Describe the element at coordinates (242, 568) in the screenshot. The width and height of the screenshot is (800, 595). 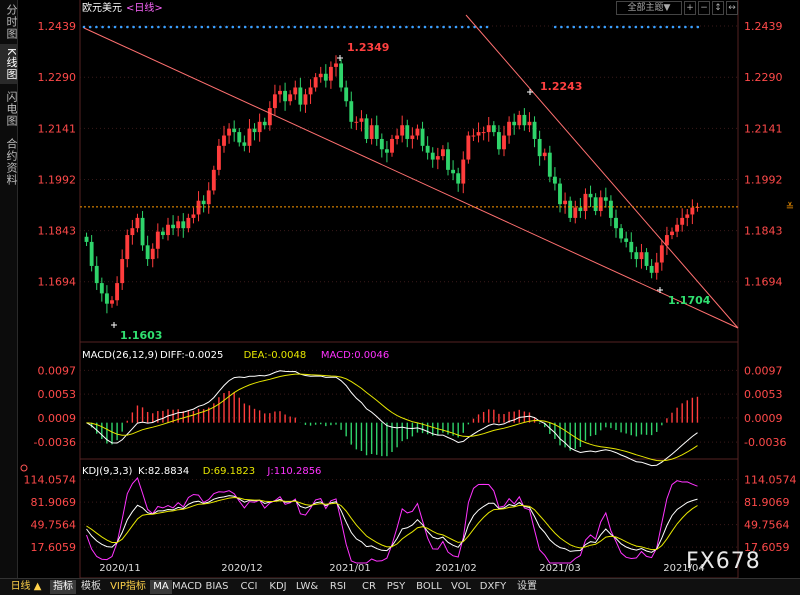
I see `x-tick-label: 2020/12` at that location.